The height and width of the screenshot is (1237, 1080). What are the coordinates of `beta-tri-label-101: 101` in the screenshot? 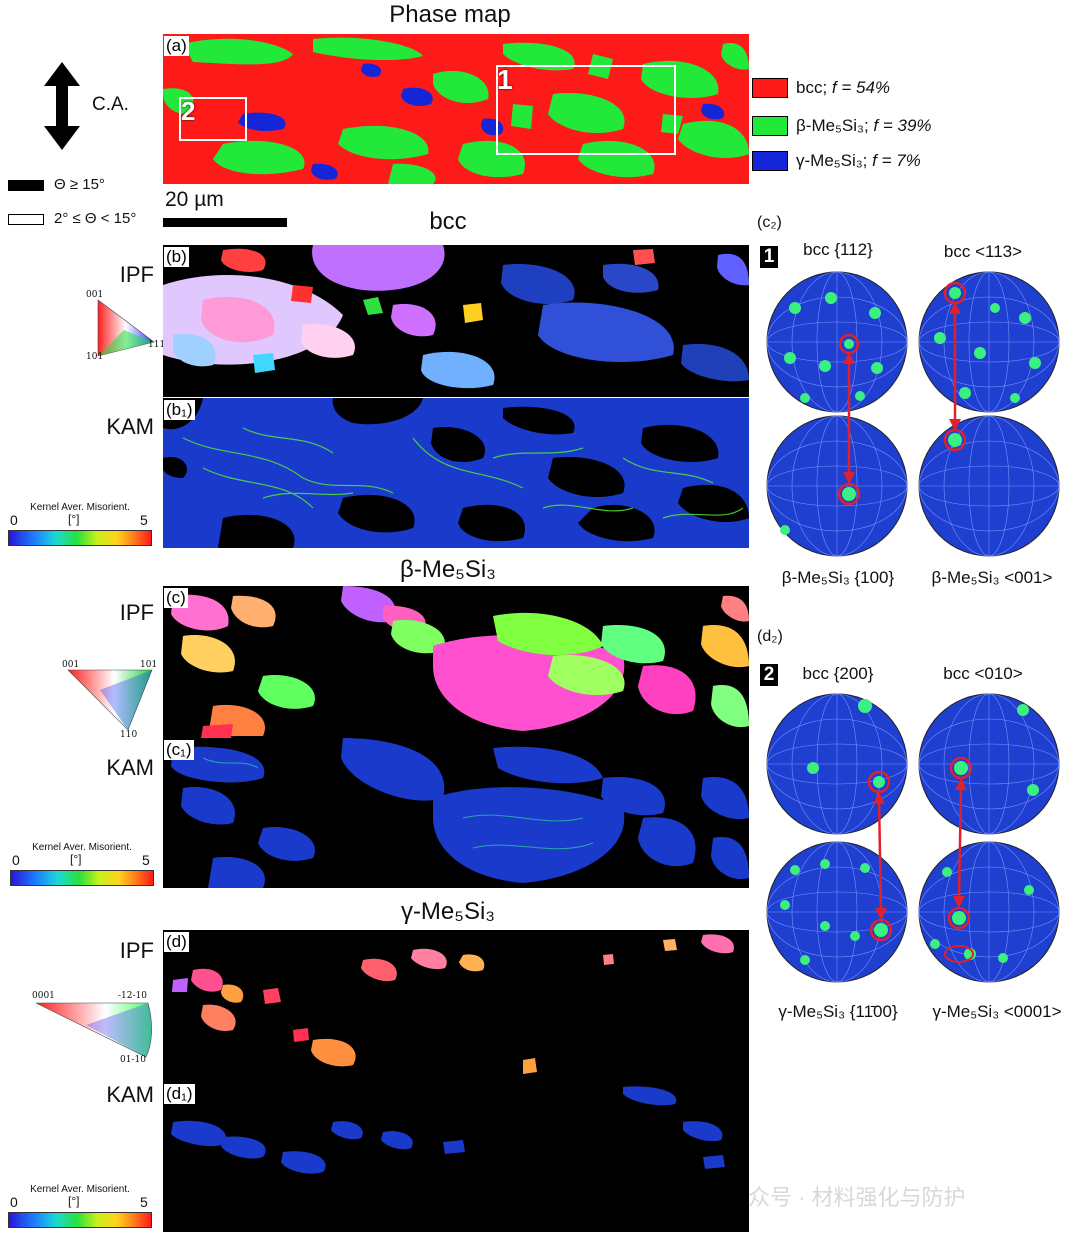 It's located at (149, 665).